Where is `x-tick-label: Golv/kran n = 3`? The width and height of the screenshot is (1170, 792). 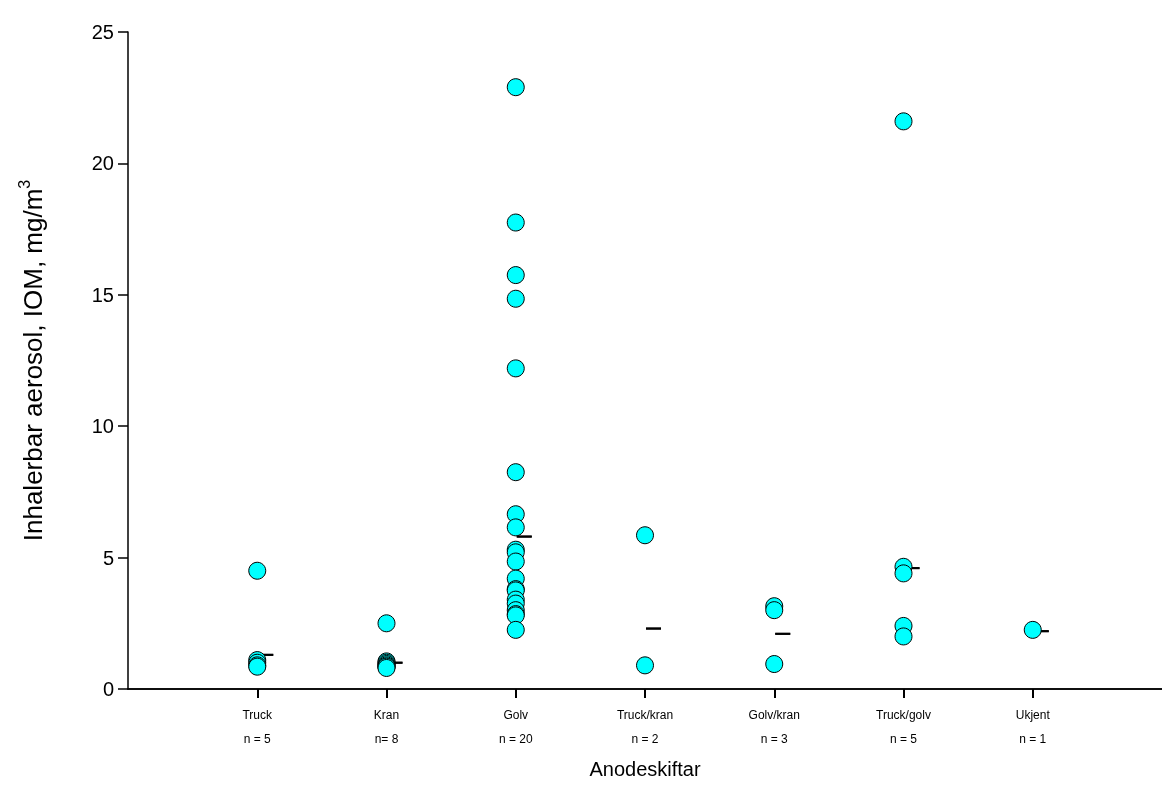
x-tick-label: Golv/kran n = 3 is located at coordinates (774, 727).